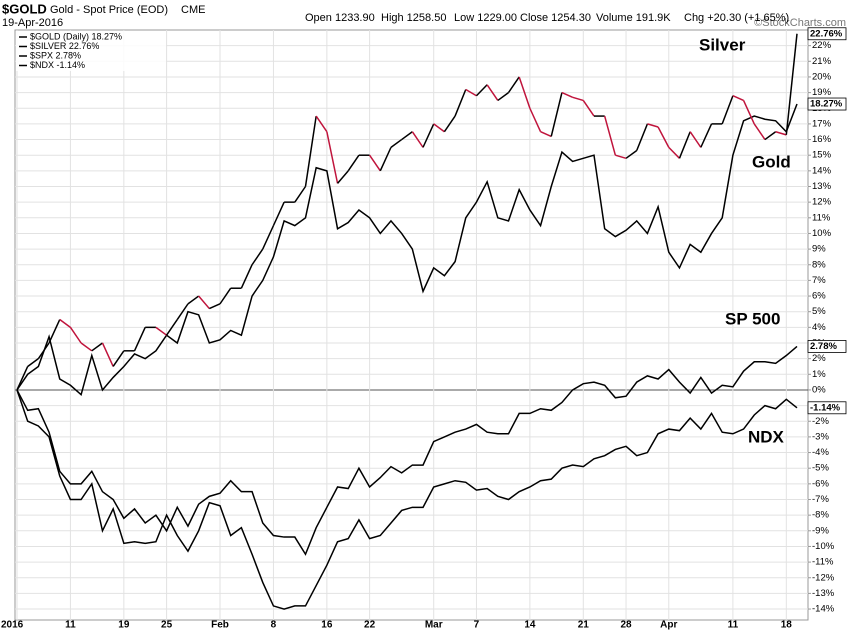 The width and height of the screenshot is (850, 633). Describe the element at coordinates (819, 280) in the screenshot. I see `y-tick-label: 7%` at that location.